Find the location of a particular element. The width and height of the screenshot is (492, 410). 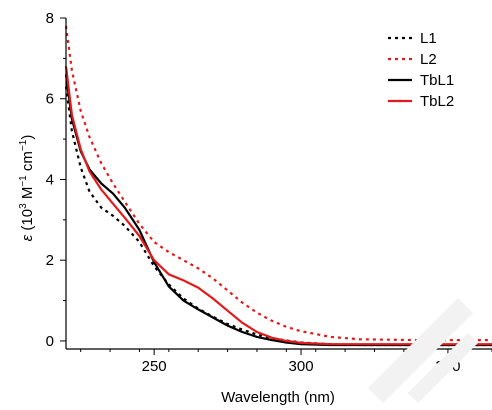

watermark-decoration is located at coordinates (423, 350).